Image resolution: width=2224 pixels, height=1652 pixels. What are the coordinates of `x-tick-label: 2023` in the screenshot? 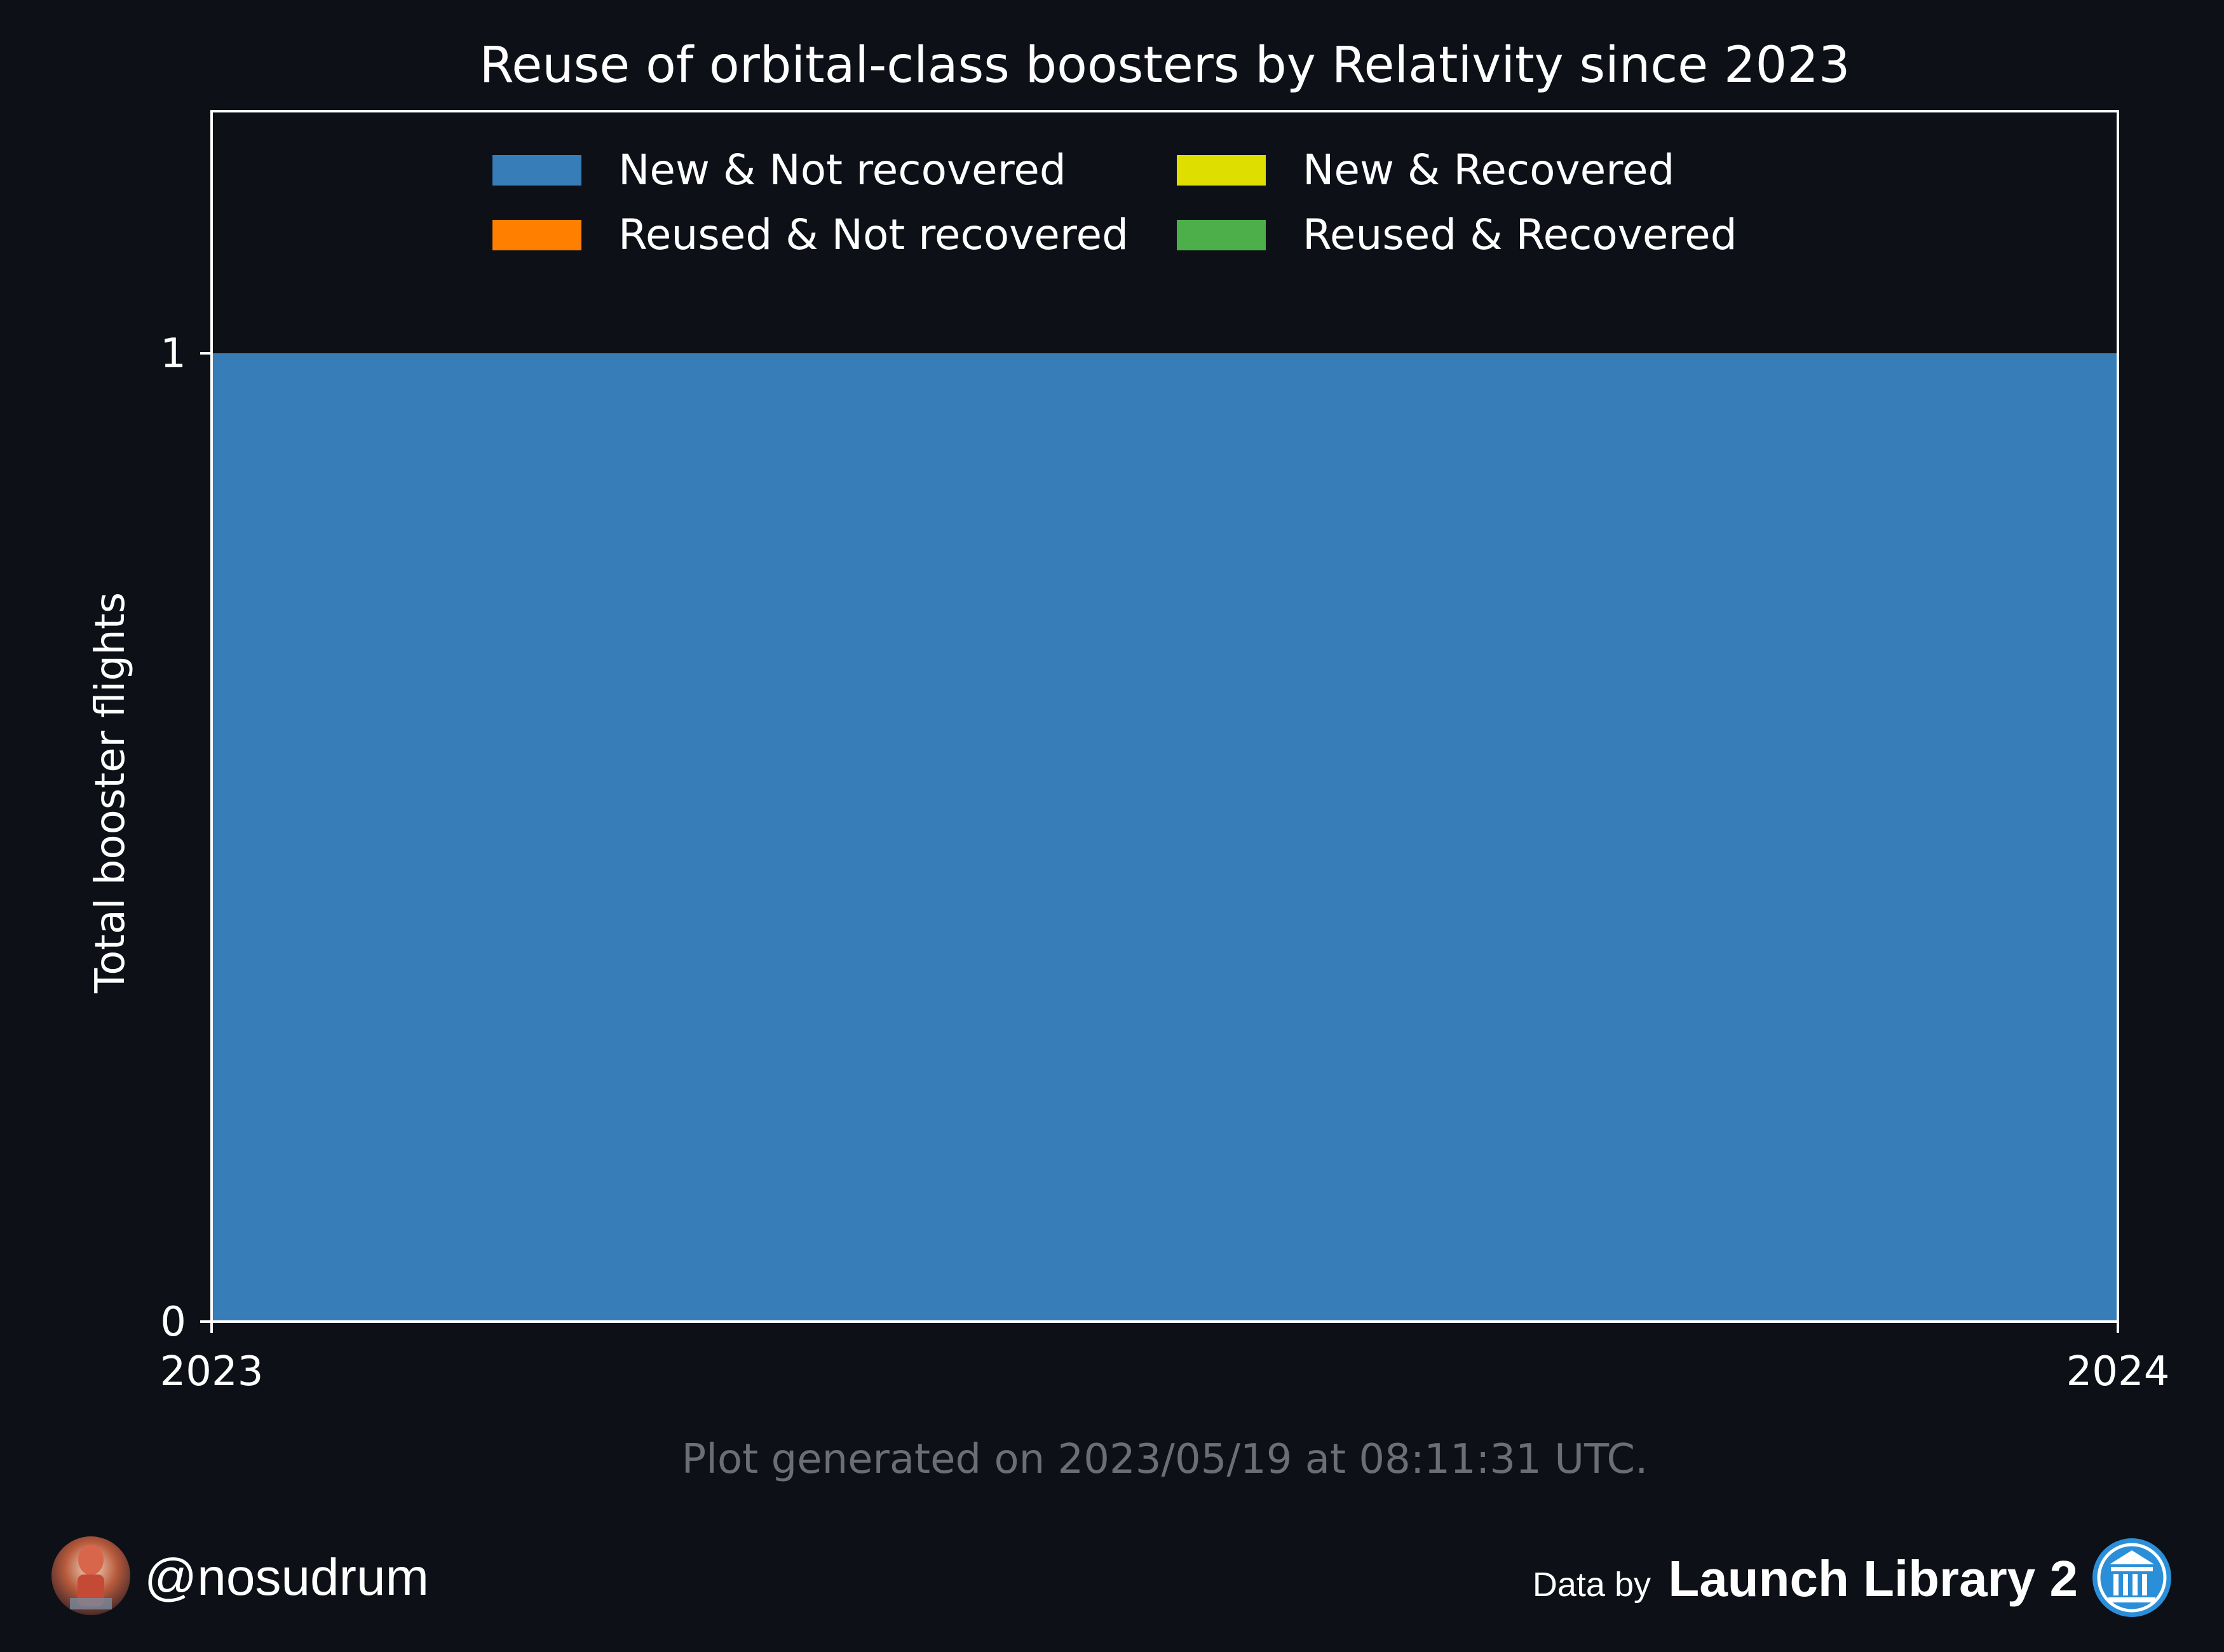 It's located at (212, 1371).